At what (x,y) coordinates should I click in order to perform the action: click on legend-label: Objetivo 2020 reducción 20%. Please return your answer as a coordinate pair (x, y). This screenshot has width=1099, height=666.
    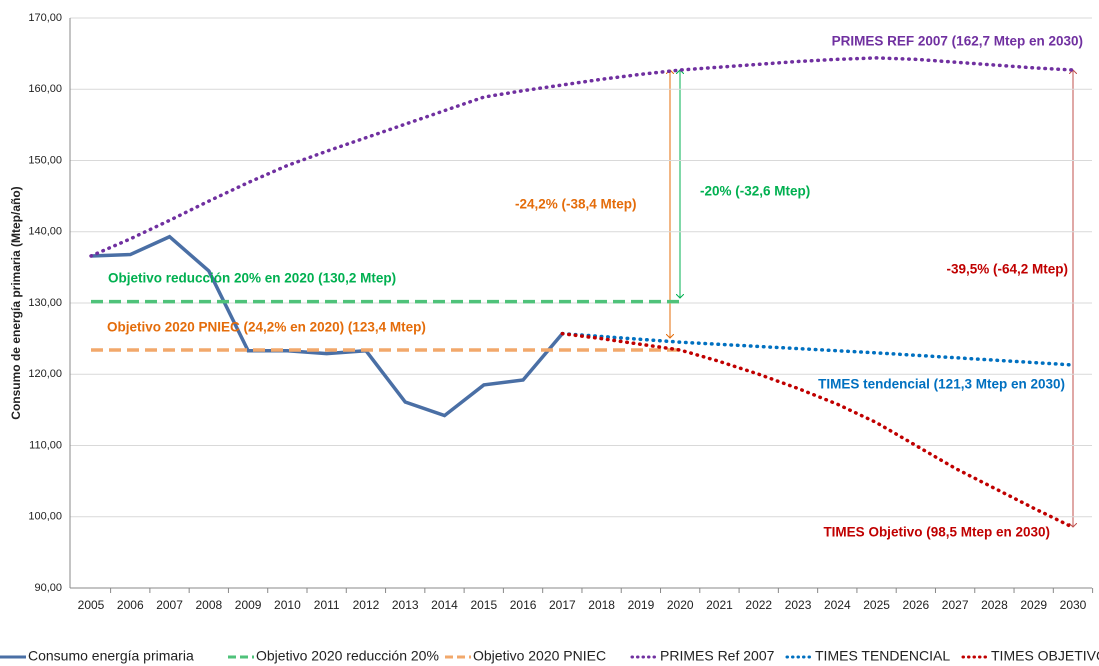
    Looking at the image, I should click on (347, 656).